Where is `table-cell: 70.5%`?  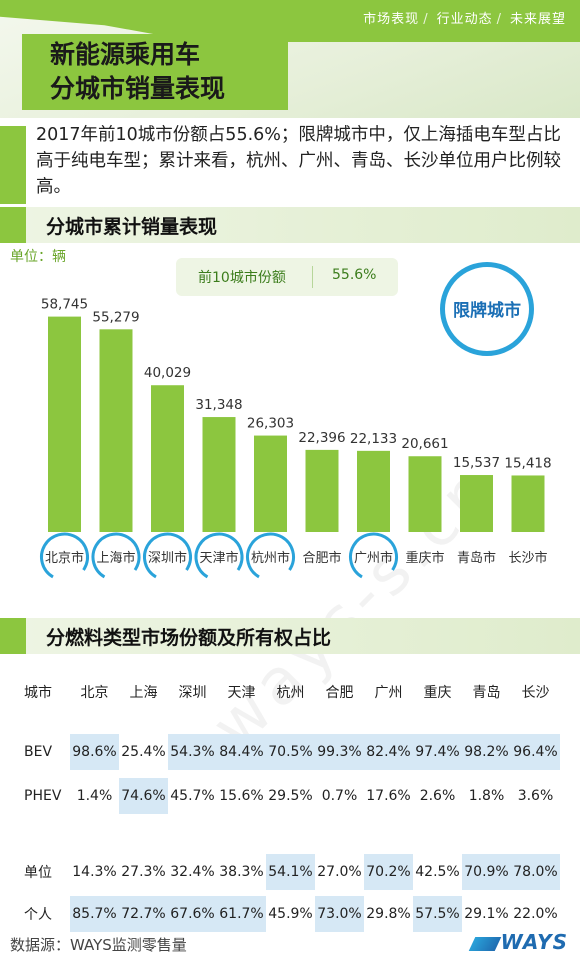 table-cell: 70.5% is located at coordinates (290, 752).